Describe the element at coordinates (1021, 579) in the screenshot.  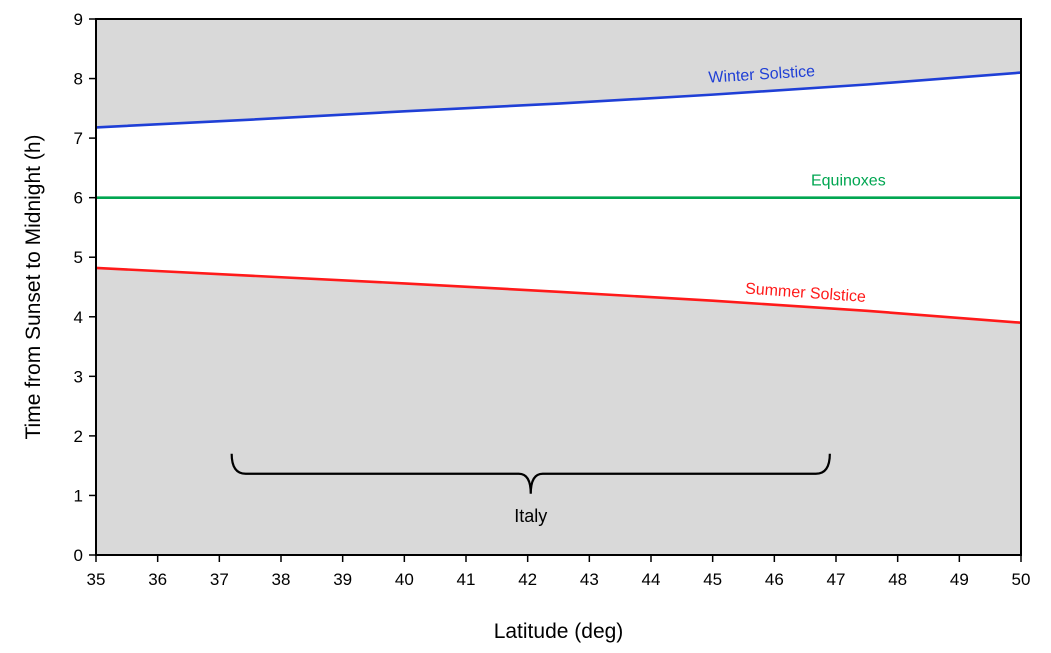
I see `x-tick-label: 50` at that location.